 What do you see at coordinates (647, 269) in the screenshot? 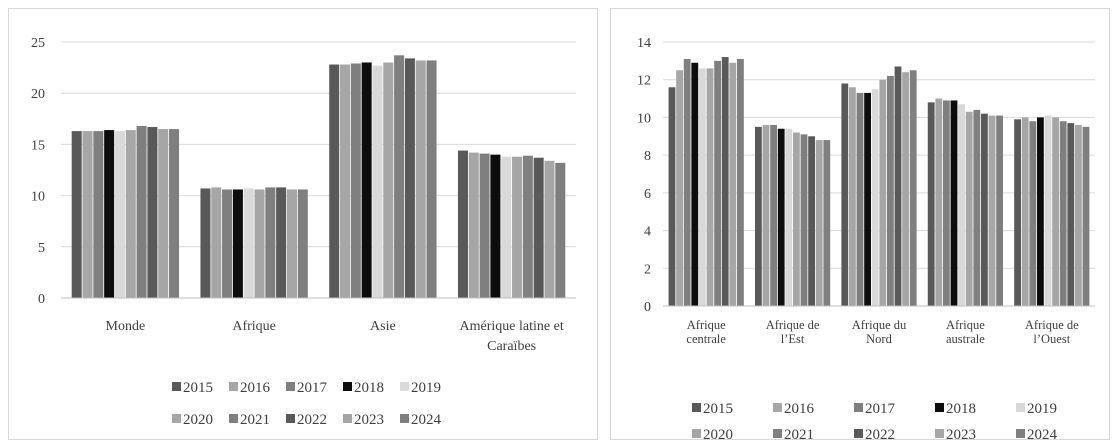
I see `y-tick-label: 2` at bounding box center [647, 269].